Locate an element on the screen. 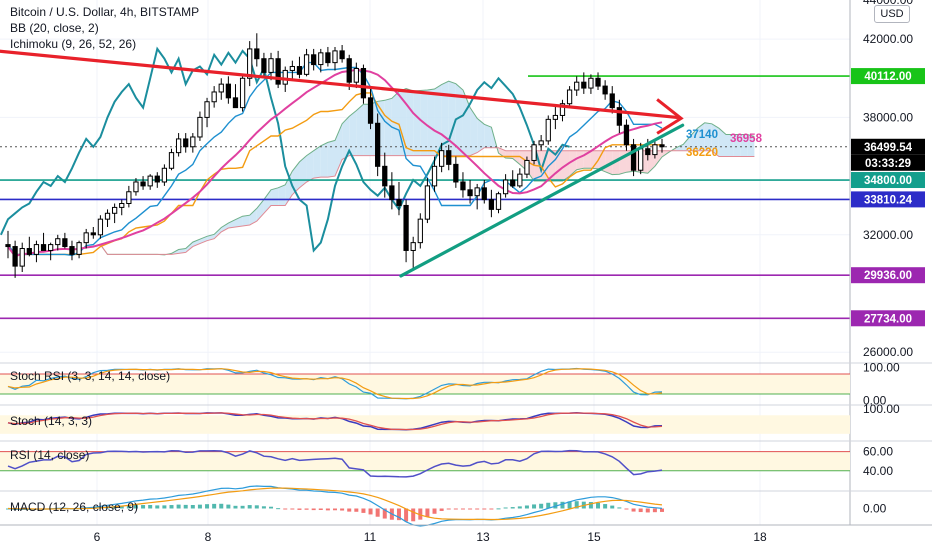  stoch-band is located at coordinates (425, 424).